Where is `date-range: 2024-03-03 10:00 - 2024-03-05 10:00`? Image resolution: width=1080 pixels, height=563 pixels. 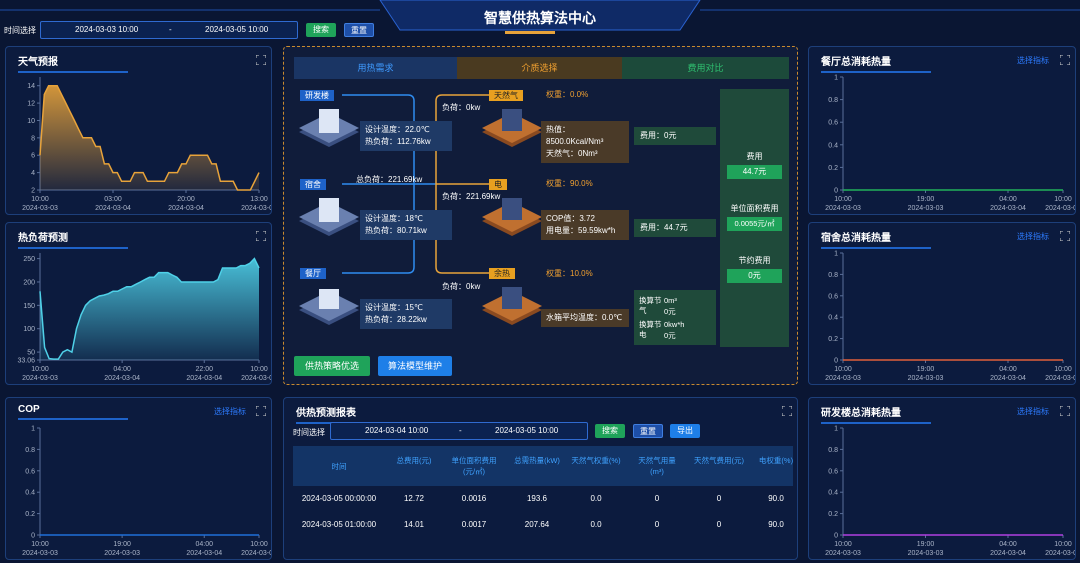
date-range: 2024-03-03 10:00 - 2024-03-05 10:00 is located at coordinates (169, 30).